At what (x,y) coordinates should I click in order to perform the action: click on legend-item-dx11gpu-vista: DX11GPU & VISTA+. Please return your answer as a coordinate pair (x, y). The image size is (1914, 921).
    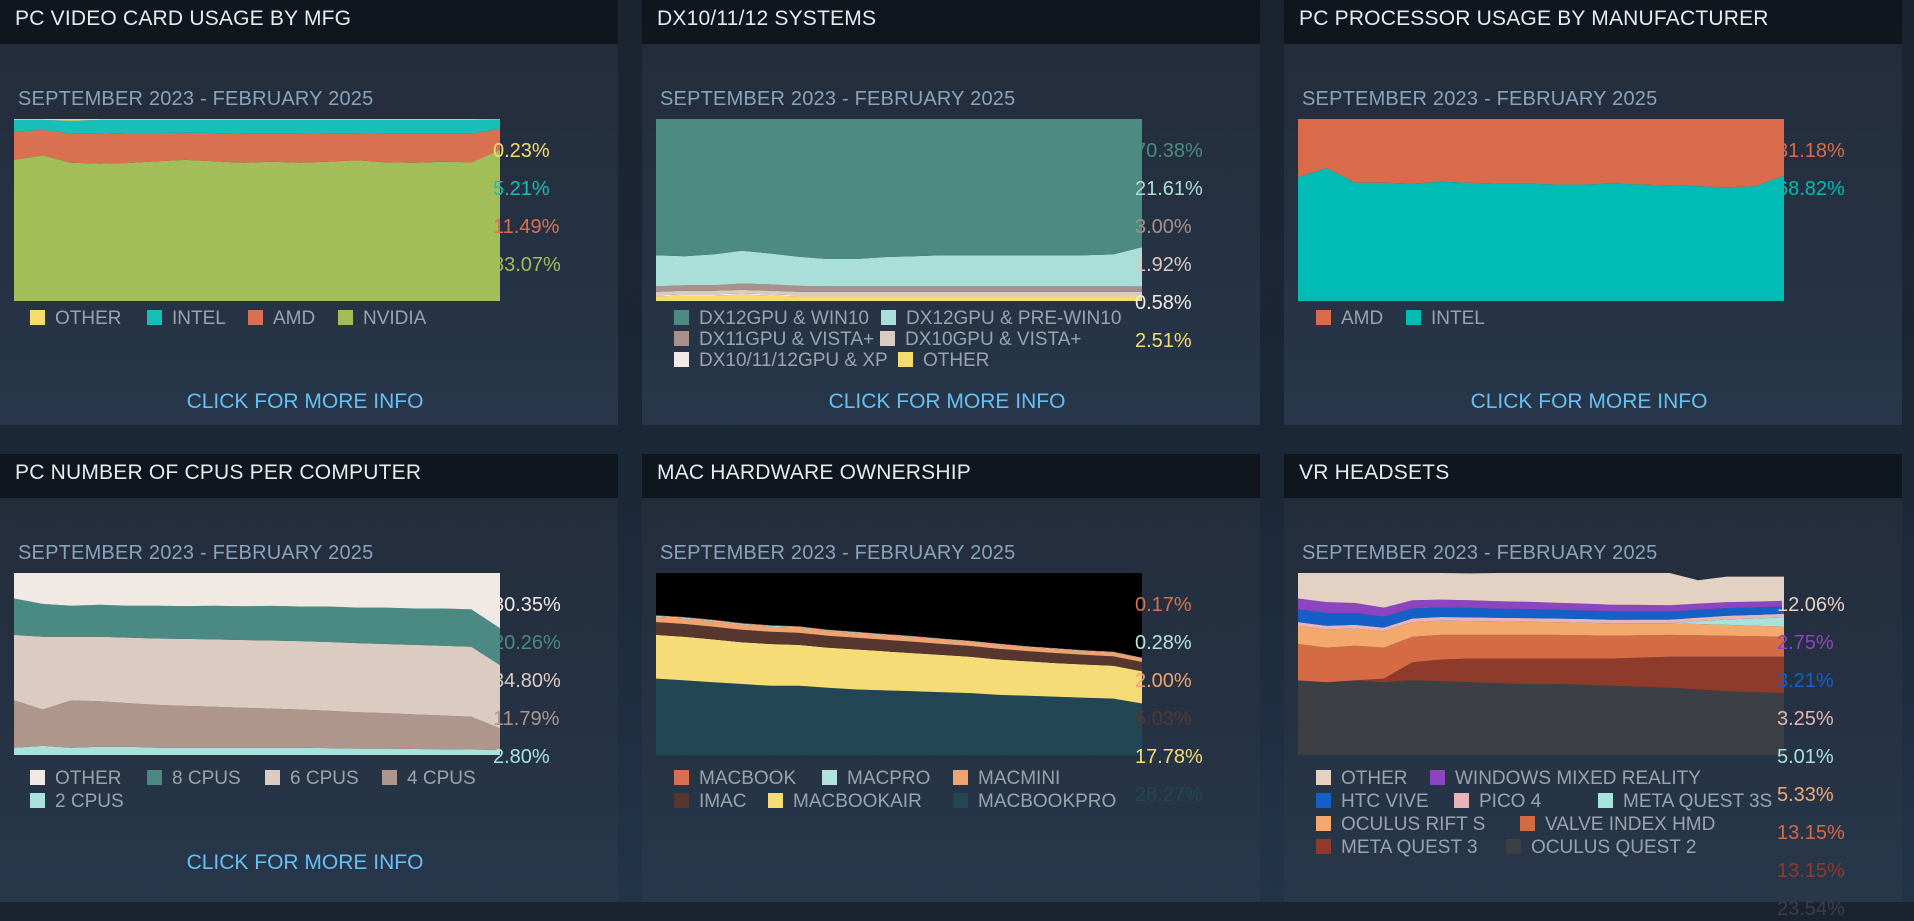
    Looking at the image, I should click on (774, 340).